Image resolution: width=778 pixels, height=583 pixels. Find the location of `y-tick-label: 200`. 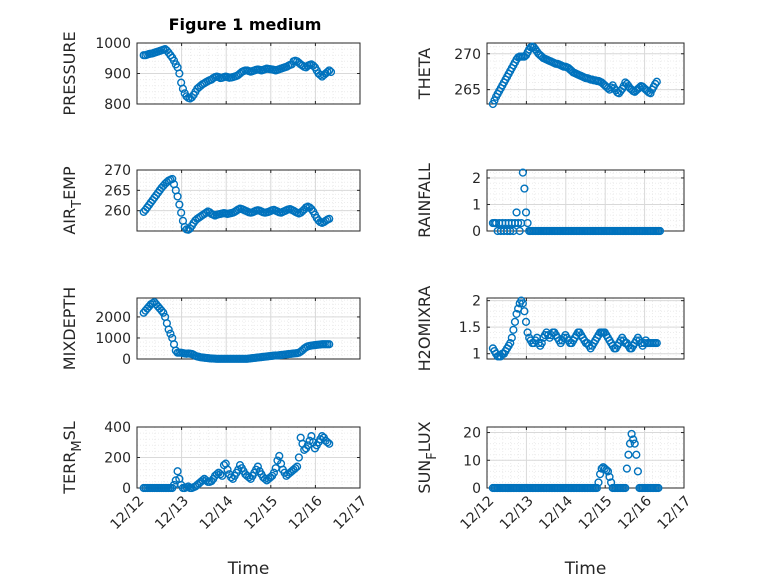

y-tick-label: 200 is located at coordinates (117, 459).